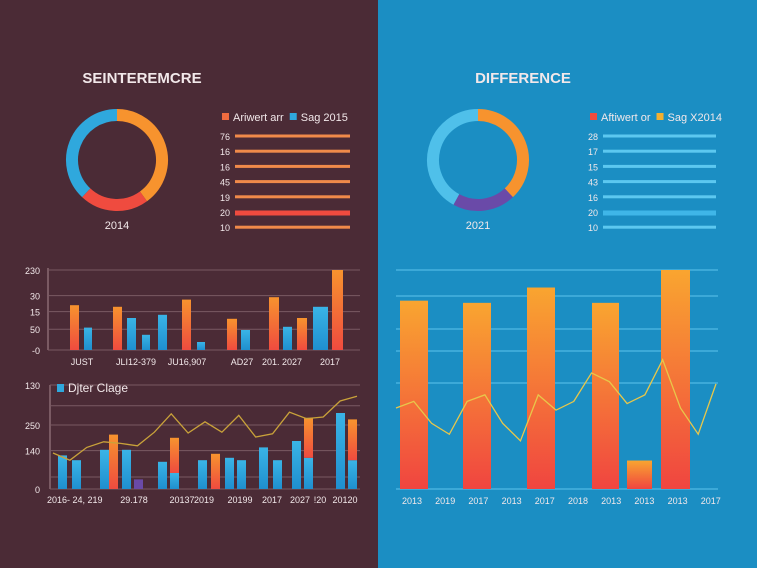  Describe the element at coordinates (593, 152) in the screenshot. I see `row-label: 17` at that location.